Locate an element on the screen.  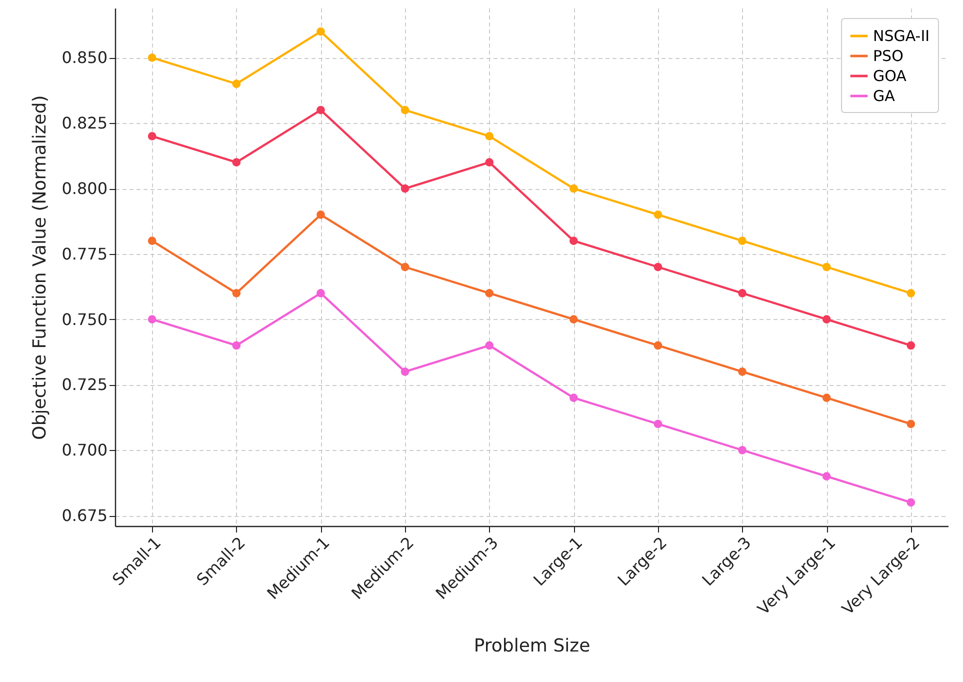
legend-label: NSGA-II is located at coordinates (901, 36).